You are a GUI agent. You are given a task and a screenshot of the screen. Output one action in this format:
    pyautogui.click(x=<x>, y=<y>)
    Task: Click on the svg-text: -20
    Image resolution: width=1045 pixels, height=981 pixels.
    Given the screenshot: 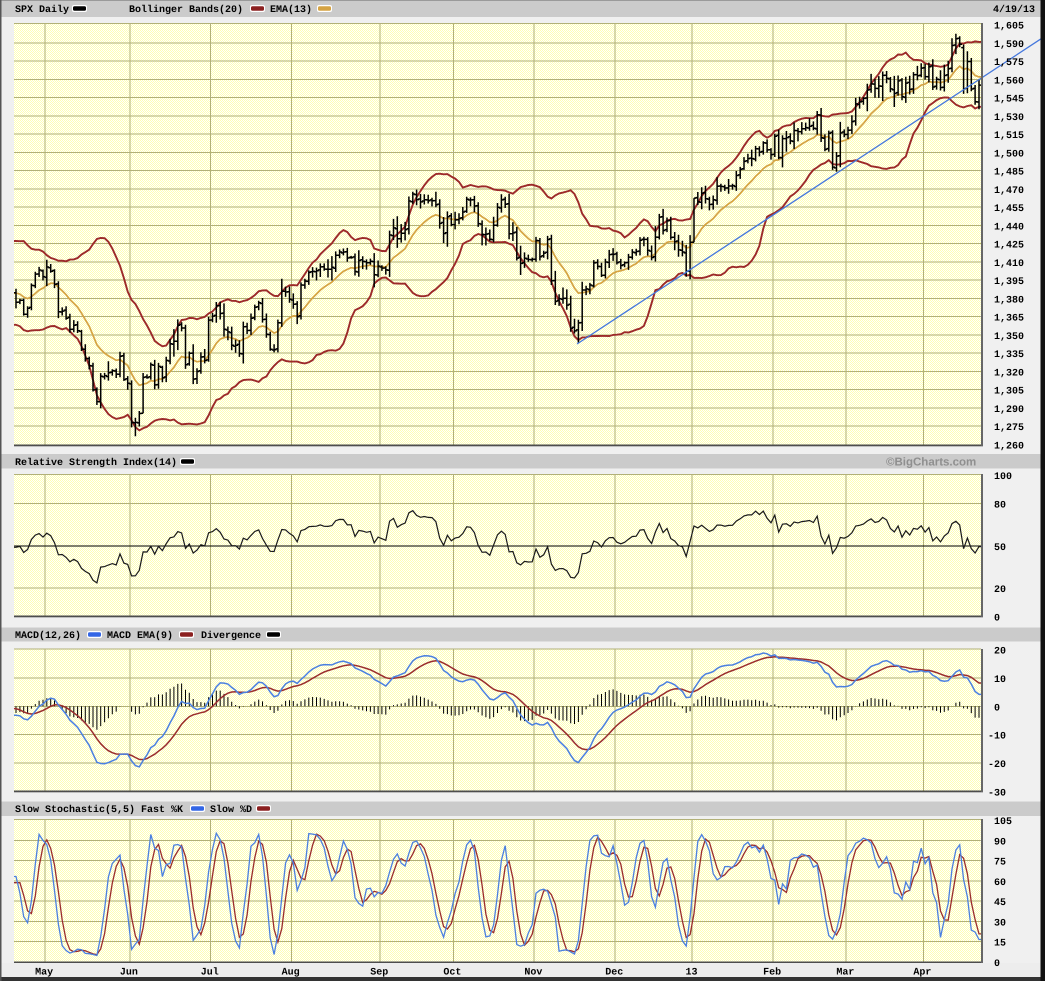 What is the action you would take?
    pyautogui.click(x=997, y=765)
    